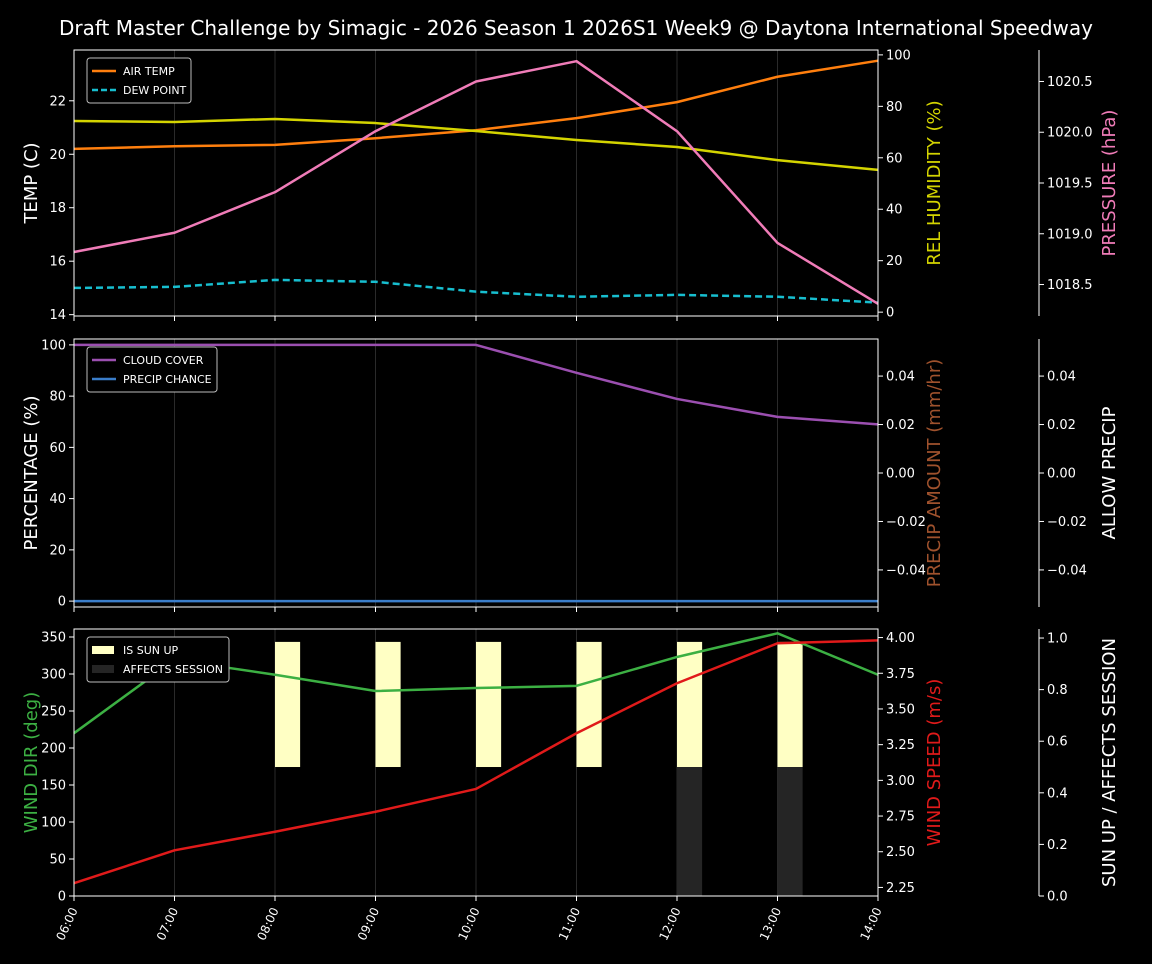 The height and width of the screenshot is (964, 1152). I want to click on y-tick-label: 300, so click(53, 674).